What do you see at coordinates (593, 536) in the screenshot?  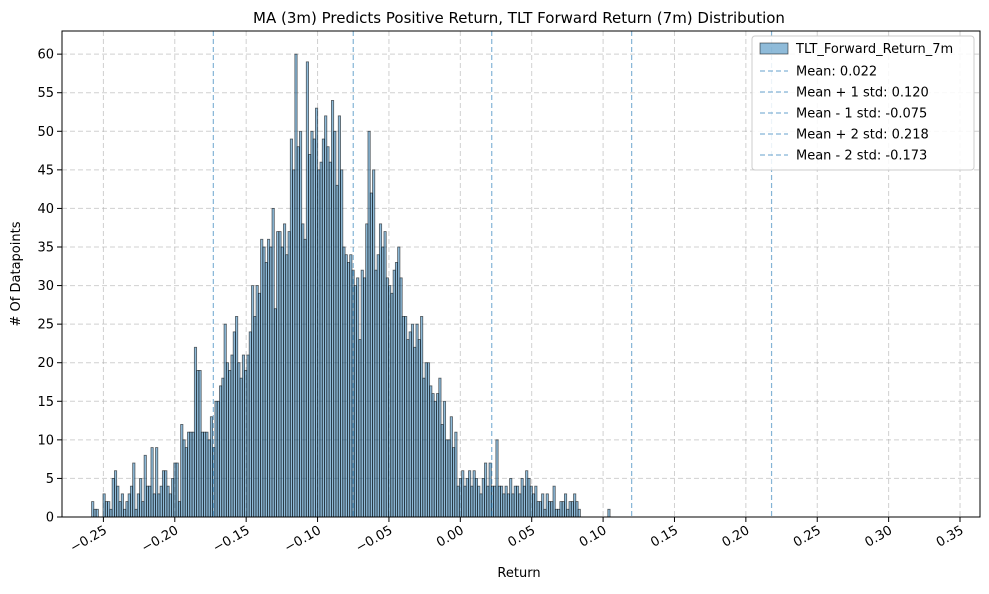 I see `x-tick-label: 0.10` at bounding box center [593, 536].